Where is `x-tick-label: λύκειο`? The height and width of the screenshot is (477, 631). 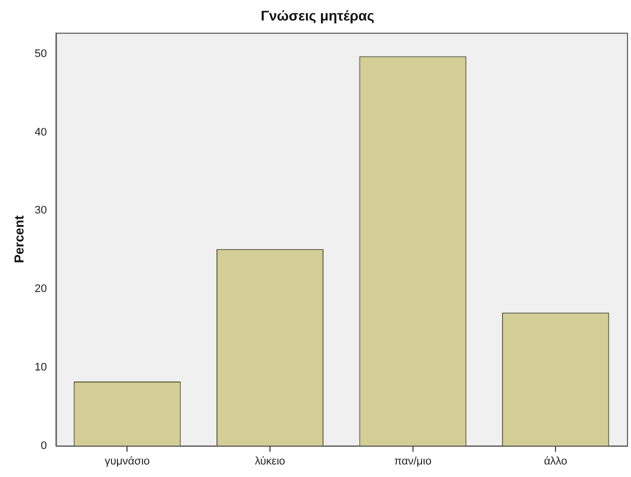
x-tick-label: λύκειο is located at coordinates (270, 461).